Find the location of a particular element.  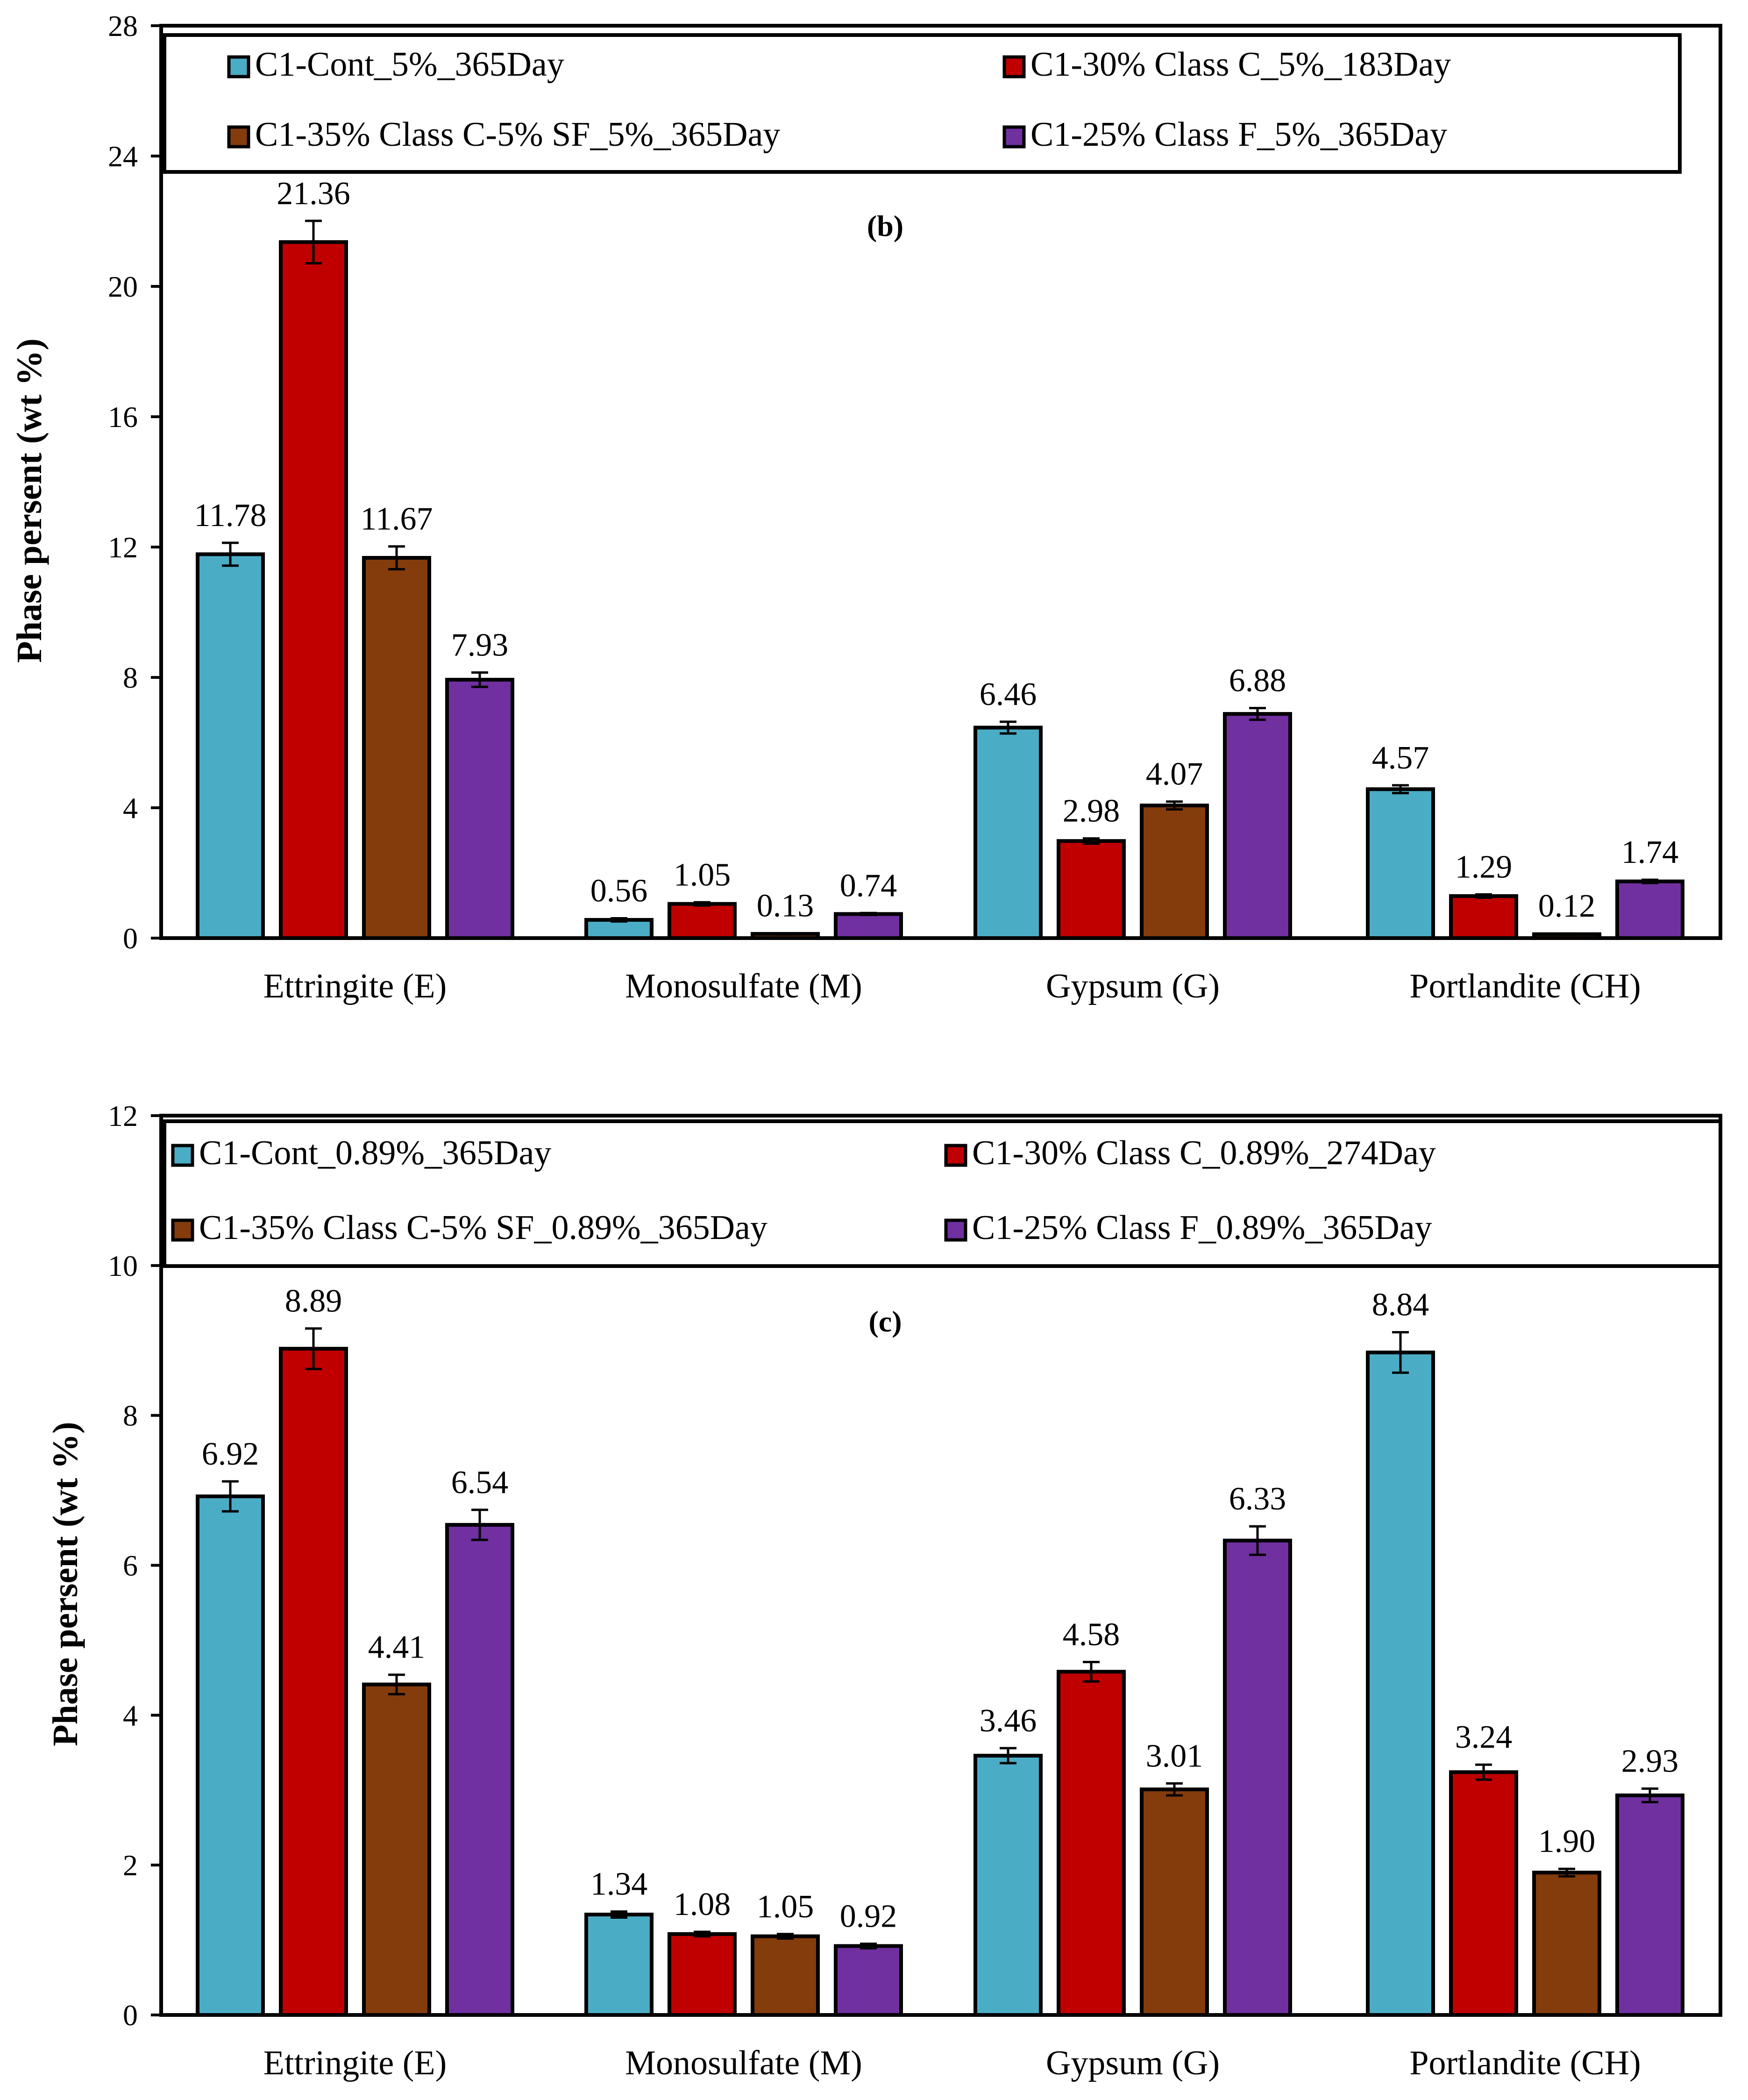

data-label: 1.05 is located at coordinates (702, 875).